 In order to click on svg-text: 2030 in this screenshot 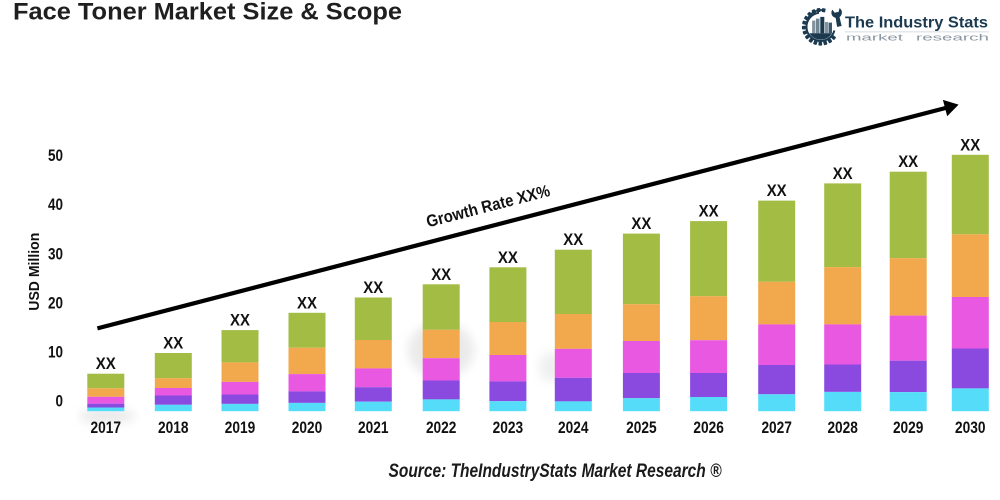, I will do `click(970, 428)`.